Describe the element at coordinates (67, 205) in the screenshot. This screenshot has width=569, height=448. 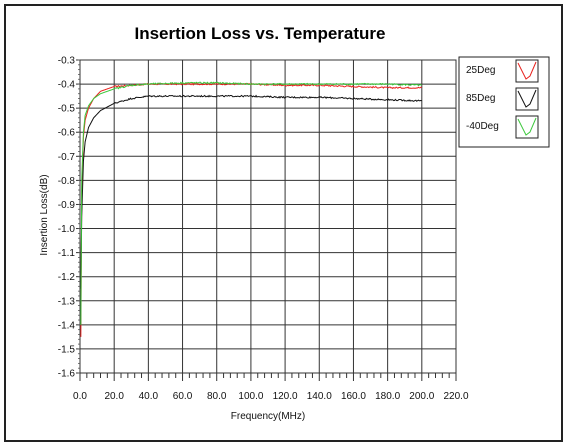
I see `y-tick-label: -0.9` at that location.